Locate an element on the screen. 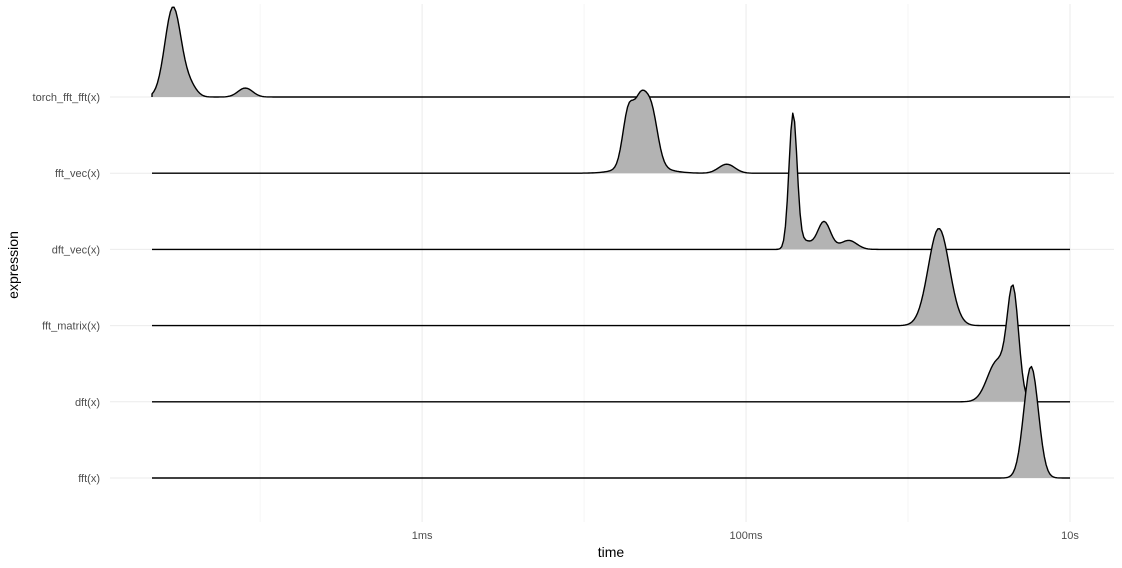 This screenshot has width=1122, height=568. ridge-torch-fft-fft-x is located at coordinates (610, 52).